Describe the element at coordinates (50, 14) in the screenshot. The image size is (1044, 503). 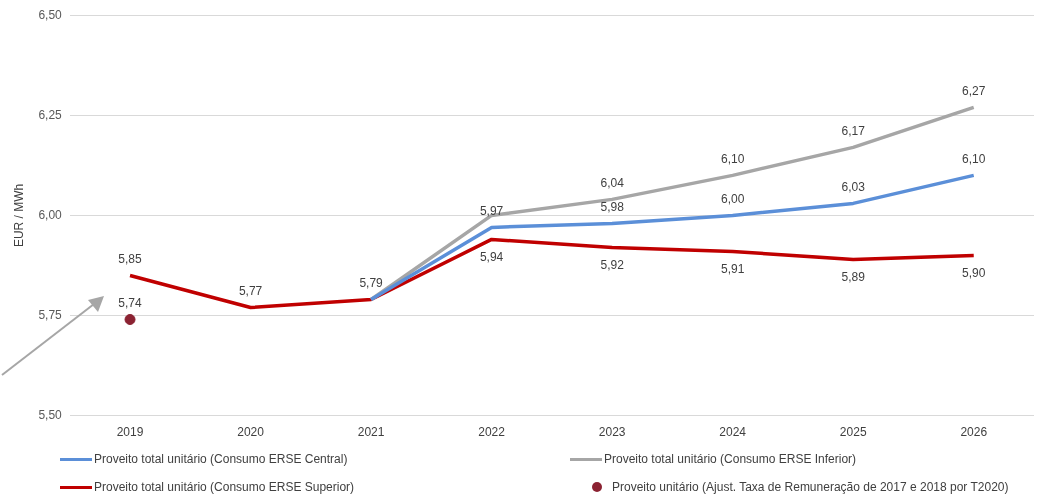
I see `y-tick-label: 6,50` at that location.